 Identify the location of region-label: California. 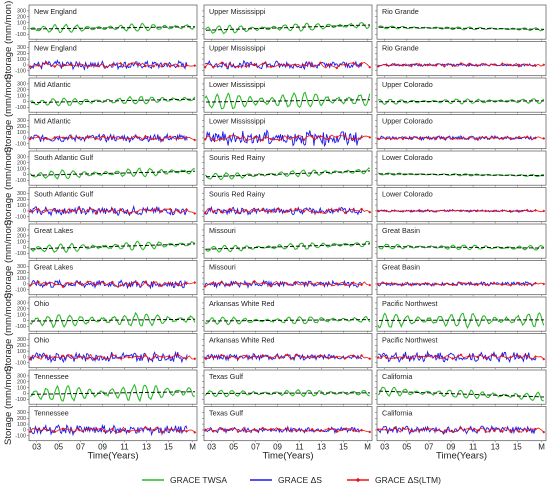
(397, 376).